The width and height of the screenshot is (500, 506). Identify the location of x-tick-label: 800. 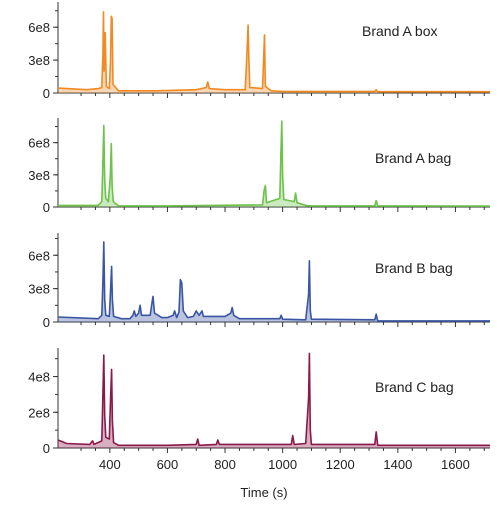
(225, 464).